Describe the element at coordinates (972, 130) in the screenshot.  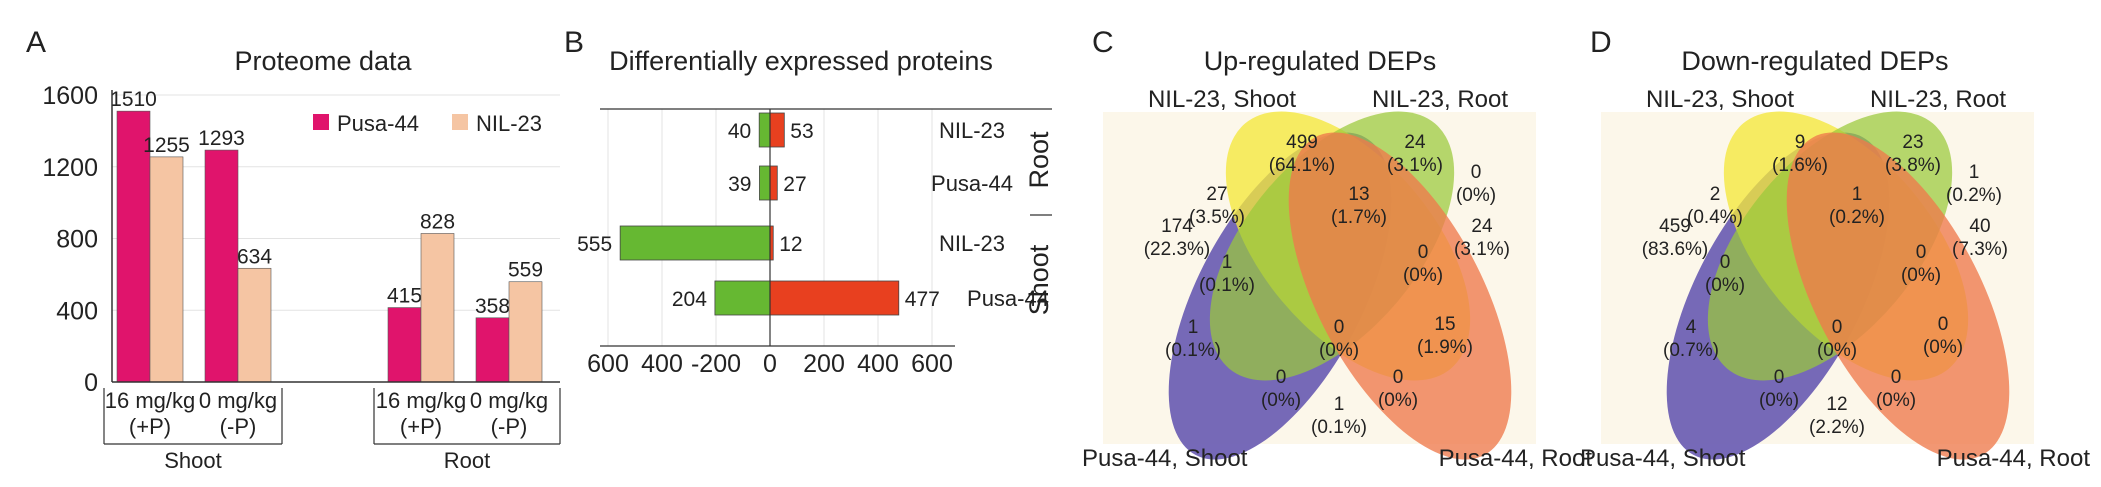
I see `category-label: NIL-23` at that location.